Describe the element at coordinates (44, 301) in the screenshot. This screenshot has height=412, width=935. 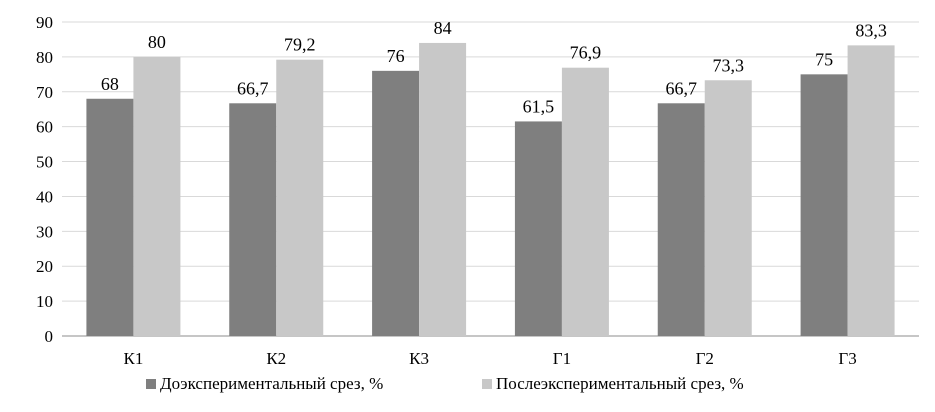
I see `y-tick-label: 10` at that location.